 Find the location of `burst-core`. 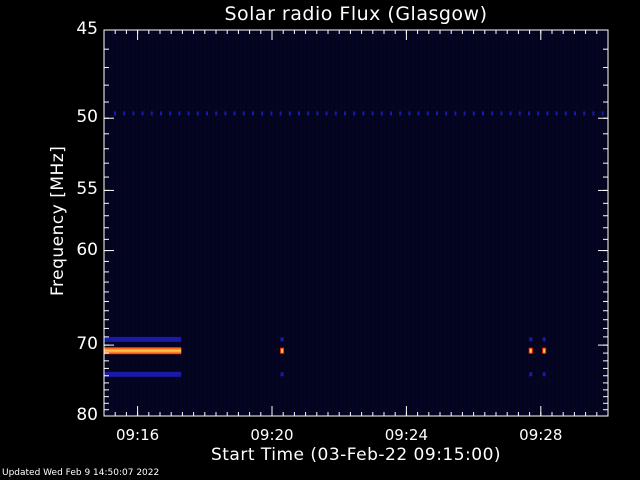

burst-core is located at coordinates (544, 350).